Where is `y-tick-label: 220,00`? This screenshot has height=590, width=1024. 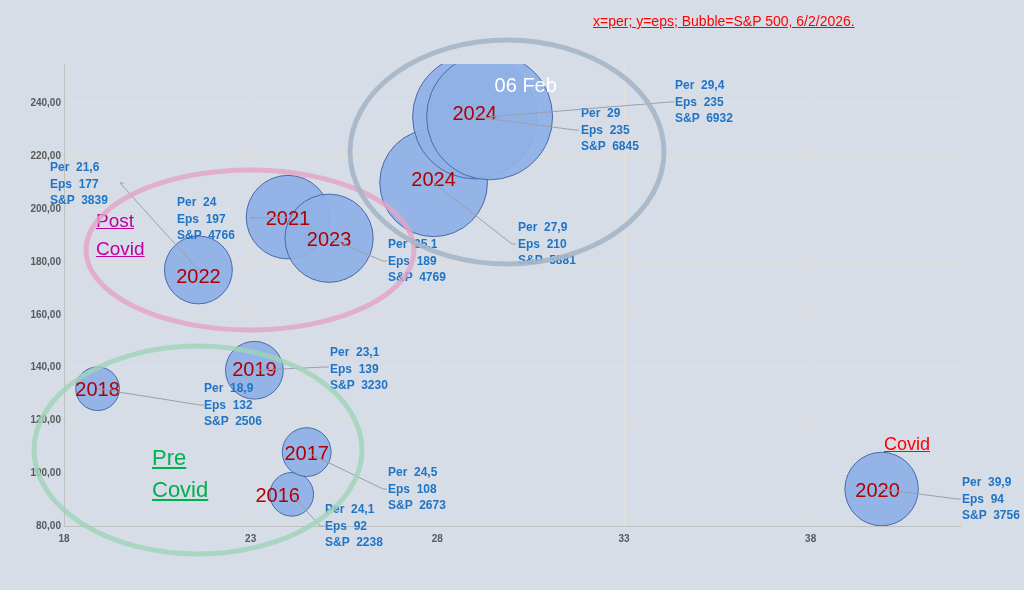 y-tick-label: 220,00 is located at coordinates (46, 156).